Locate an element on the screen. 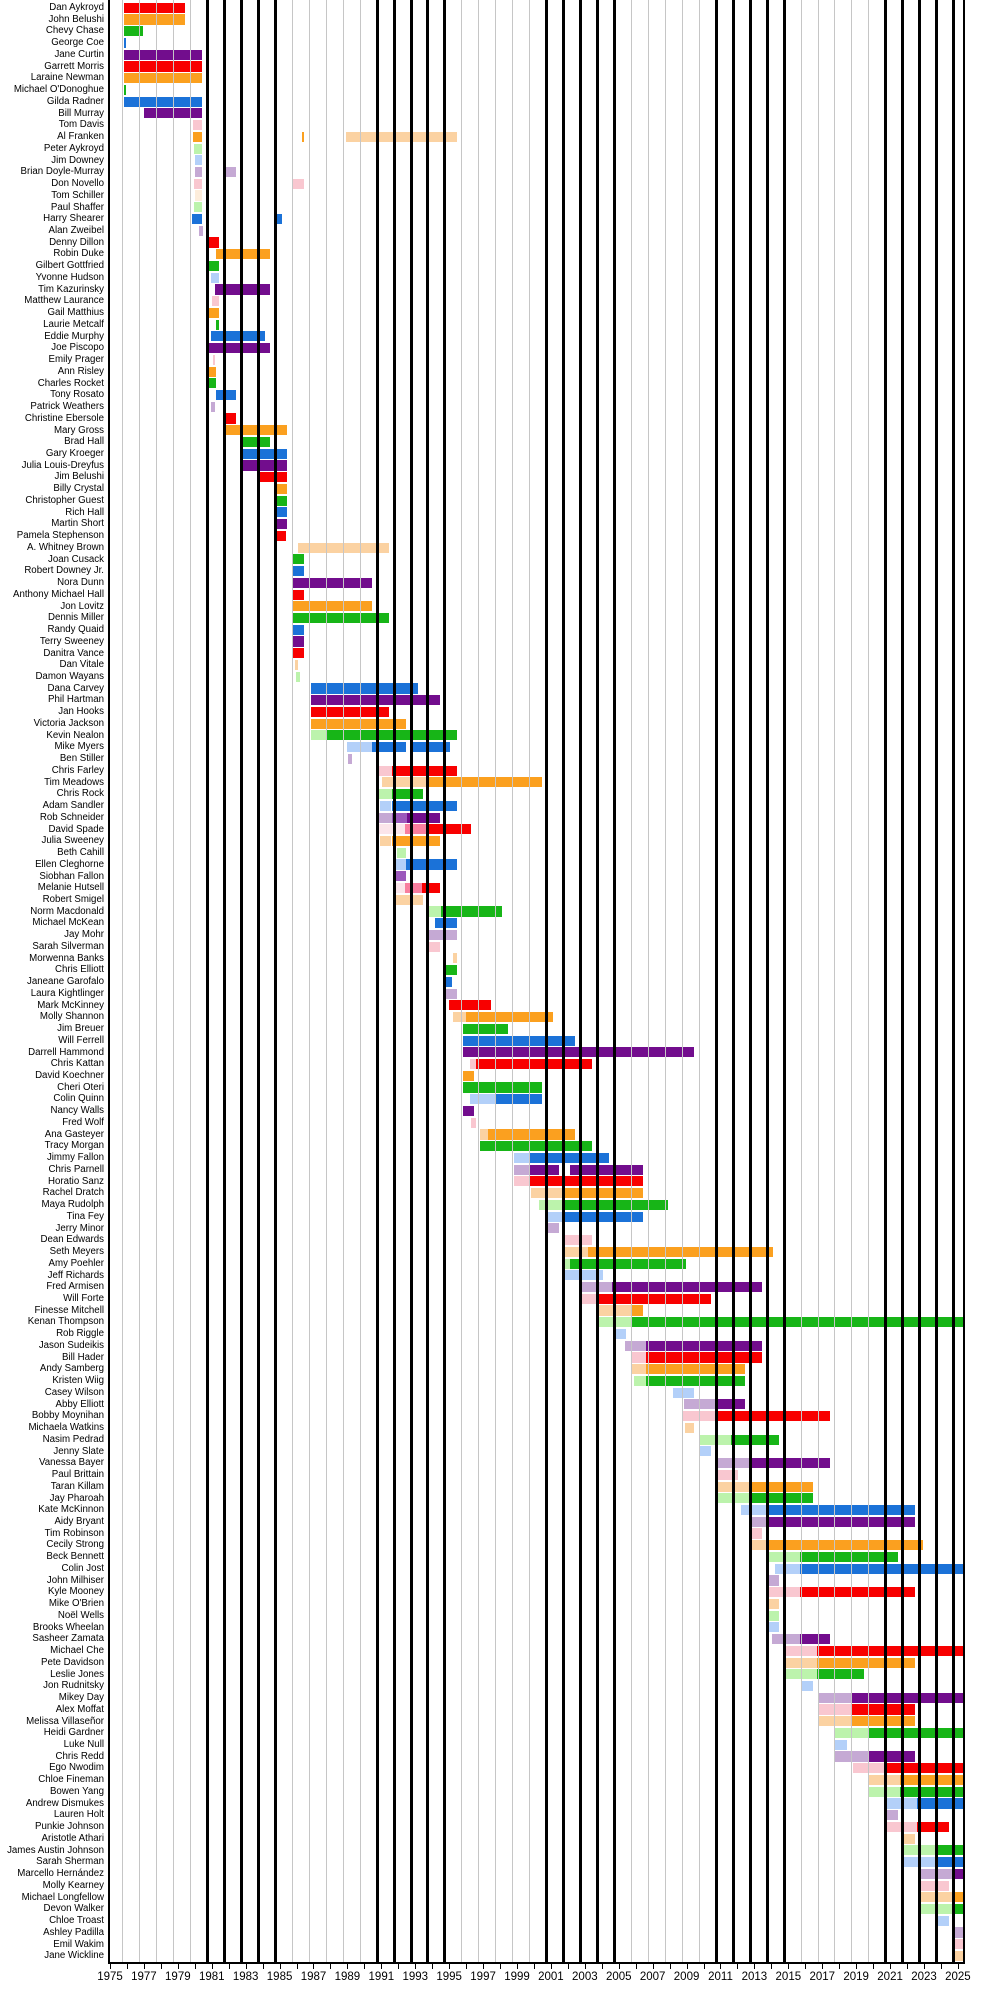 This screenshot has width=1000, height=2000. cast-member-name: Laraine Newman is located at coordinates (67, 78).